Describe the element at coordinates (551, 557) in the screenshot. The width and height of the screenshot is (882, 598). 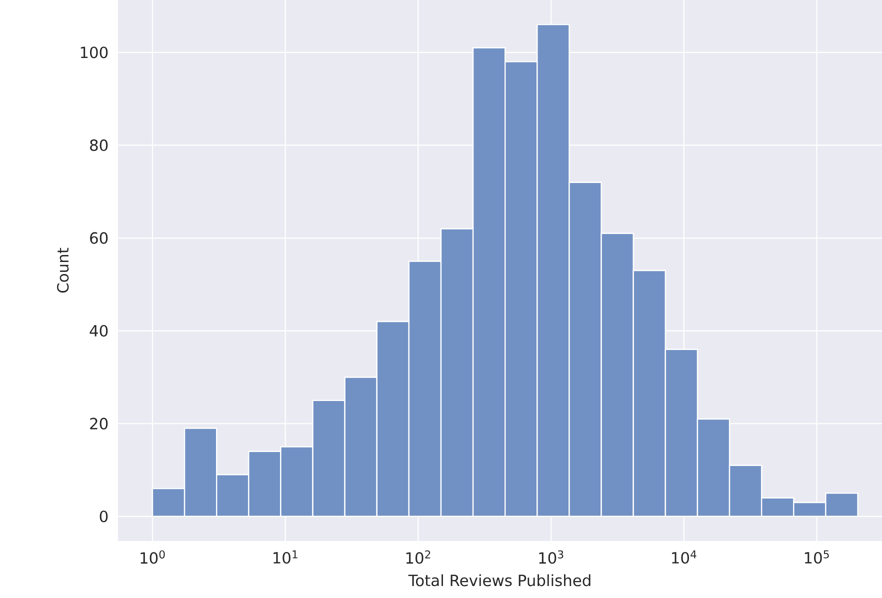
I see `x-tick-label: 10$^{3}$` at that location.